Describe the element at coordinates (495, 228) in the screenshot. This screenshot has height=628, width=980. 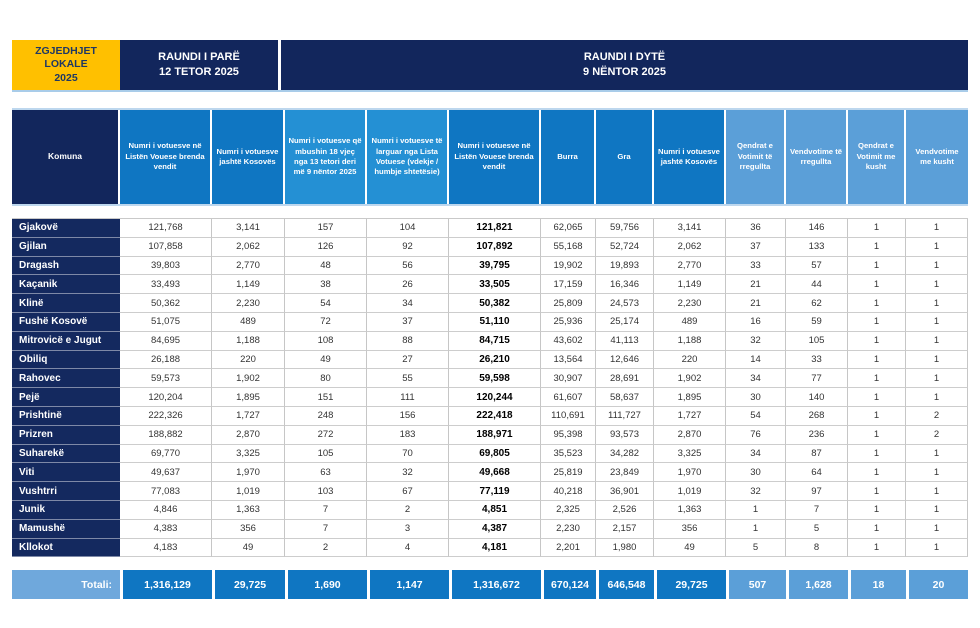
I see `value-cell: 121,821` at that location.